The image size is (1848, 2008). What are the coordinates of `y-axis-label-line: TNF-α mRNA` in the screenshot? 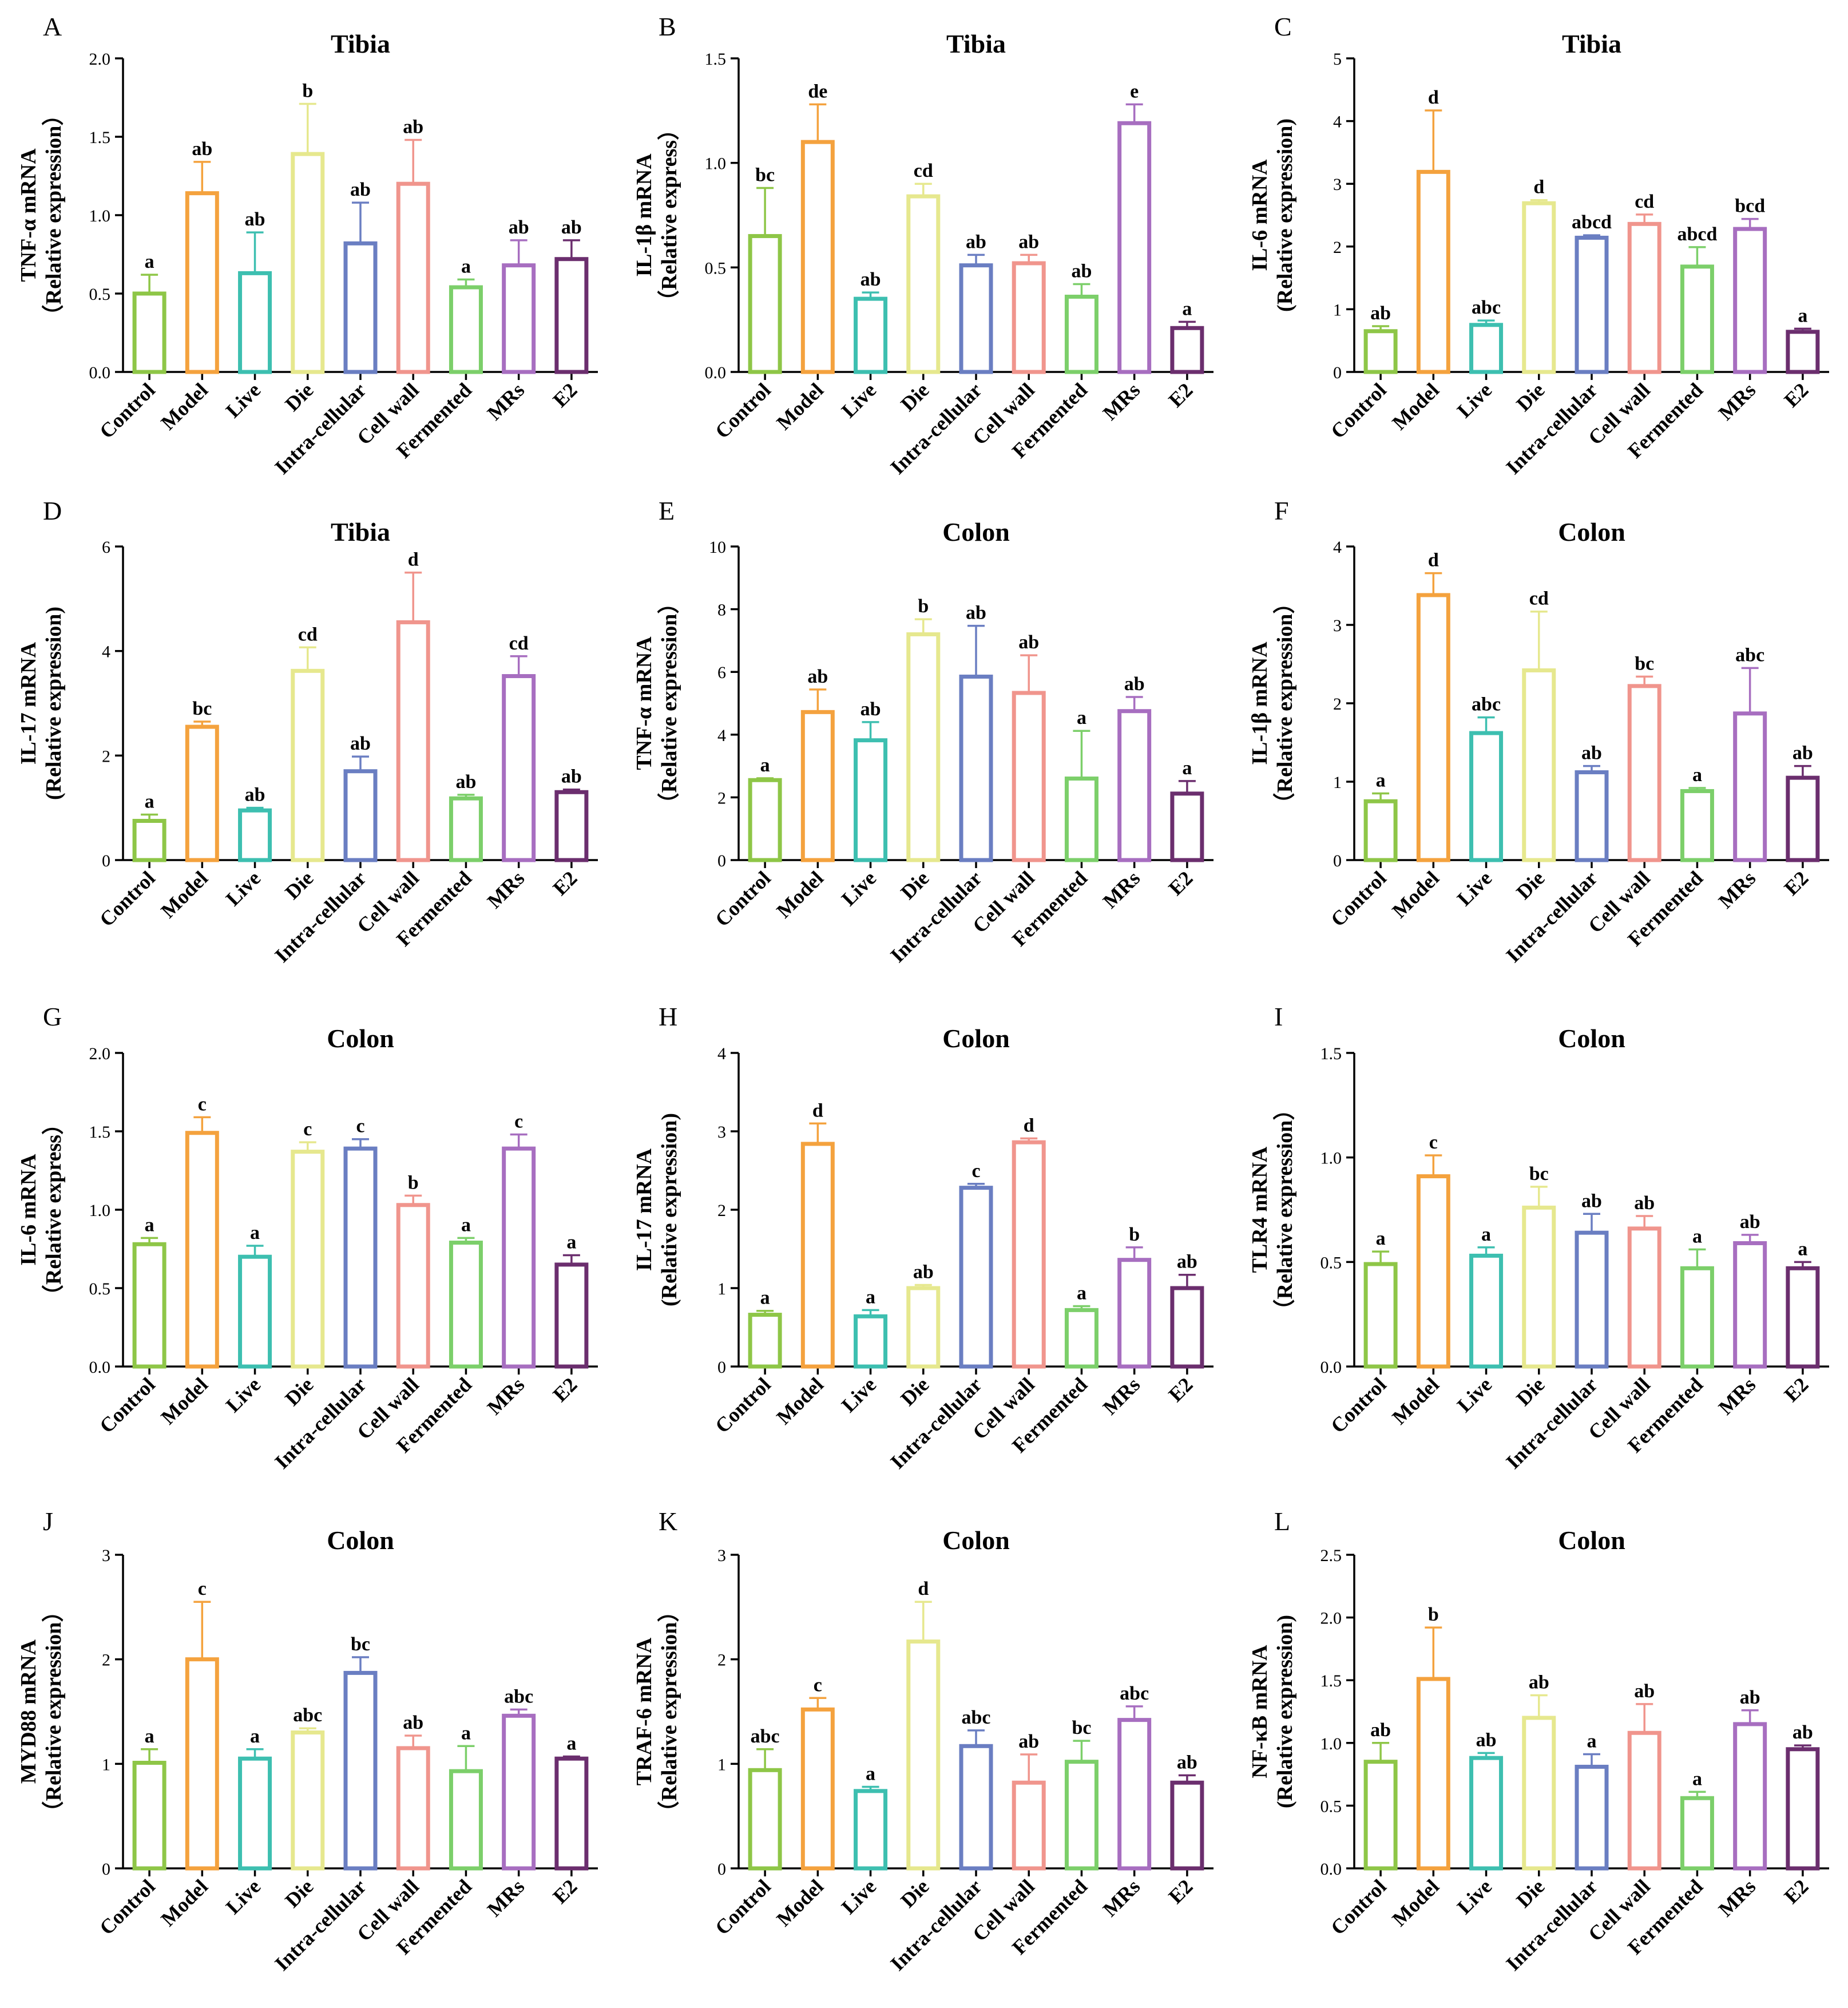 It's located at (644, 703).